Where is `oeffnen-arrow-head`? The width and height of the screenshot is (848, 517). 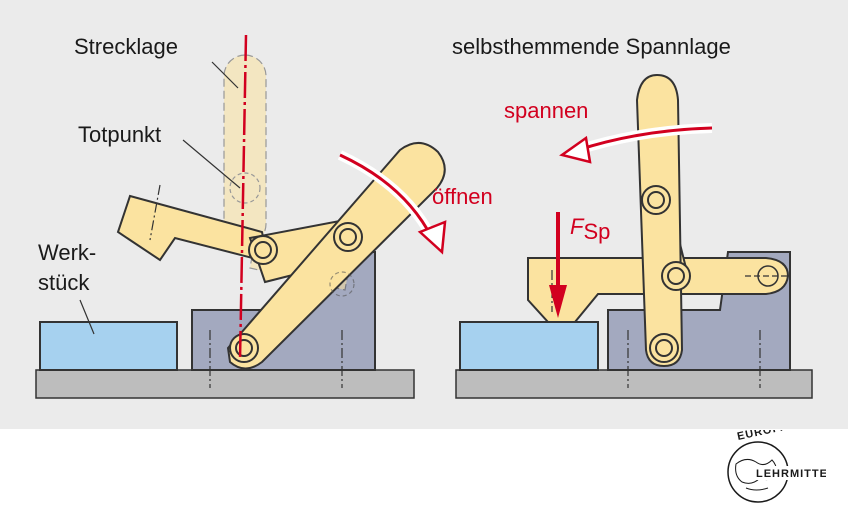
oeffnen-arrow-head is located at coordinates (432, 237).